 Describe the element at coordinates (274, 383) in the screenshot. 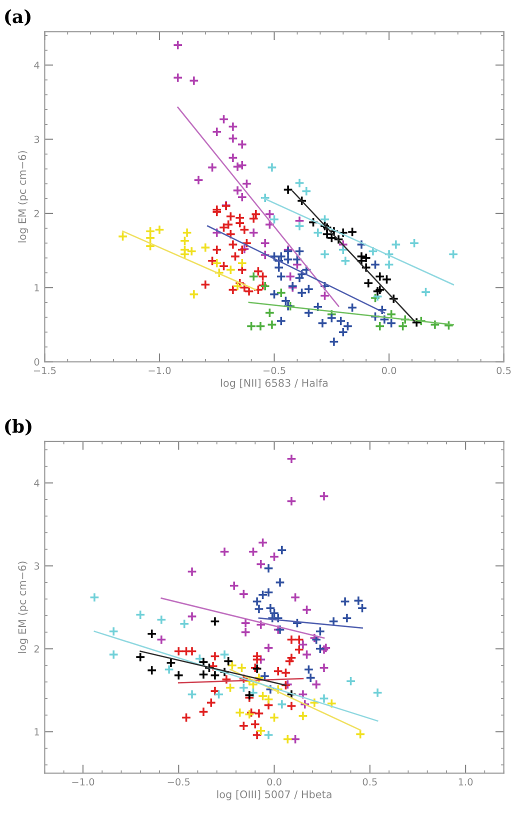

I see `x-axis-title: log [NII] 6583 / Halfa` at that location.